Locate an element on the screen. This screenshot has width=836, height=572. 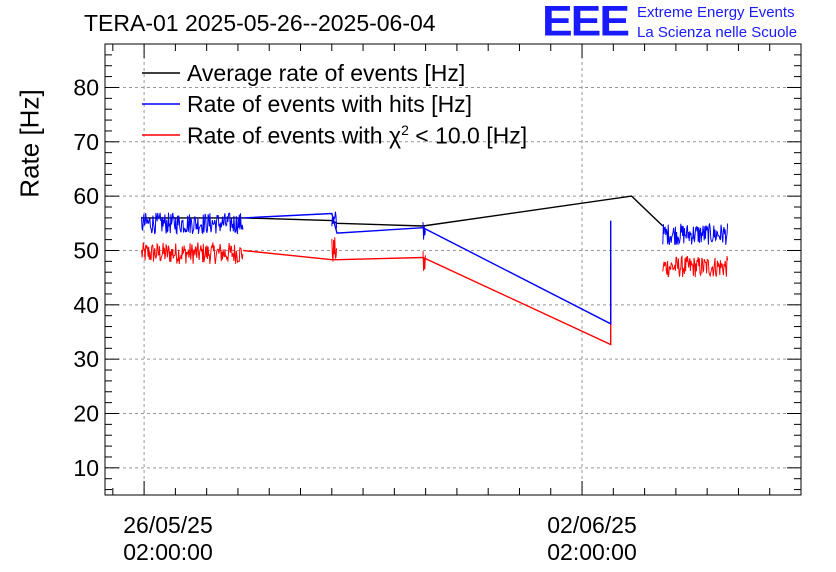
series-2-line is located at coordinates (427, 297).